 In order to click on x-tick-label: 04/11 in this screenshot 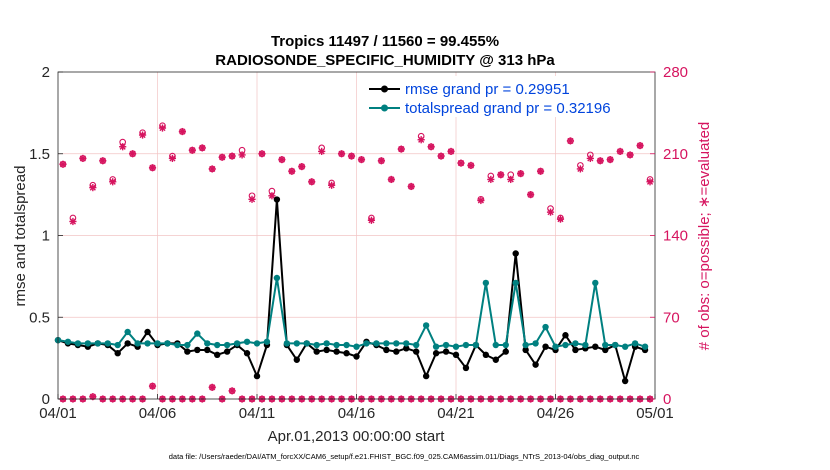, I will do `click(257, 413)`.